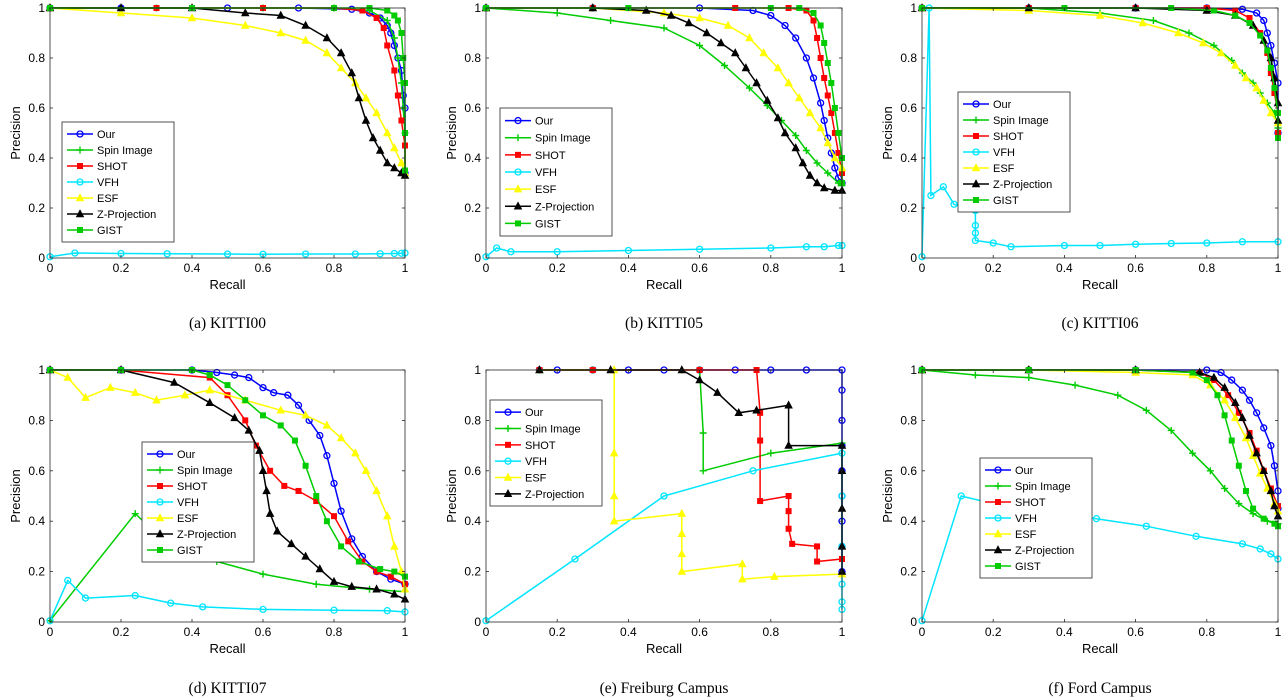 The width and height of the screenshot is (1288, 700). Describe the element at coordinates (664, 284) in the screenshot. I see `x-axis-label: Recall` at that location.